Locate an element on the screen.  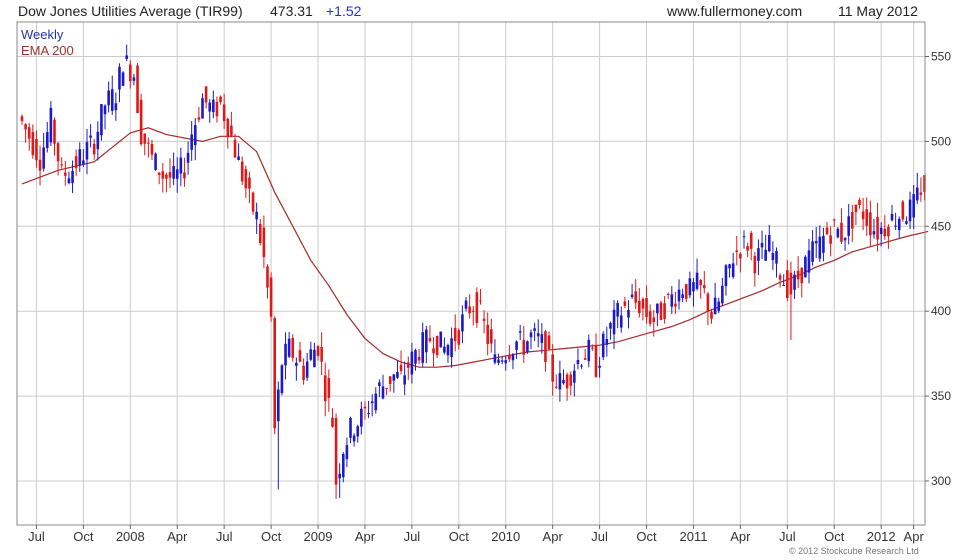
source-site: www.fullermoney.com is located at coordinates (735, 11).